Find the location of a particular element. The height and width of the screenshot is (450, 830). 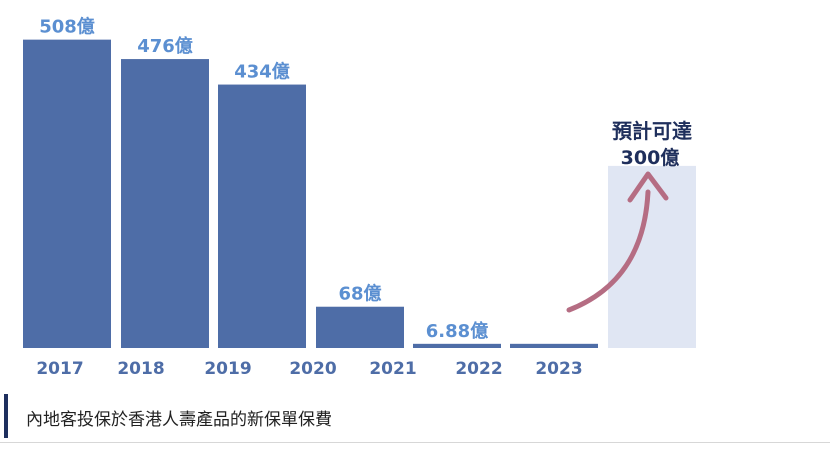

chart-caption: 內地客投保於香港人壽產品的新保單保費 is located at coordinates (179, 420).